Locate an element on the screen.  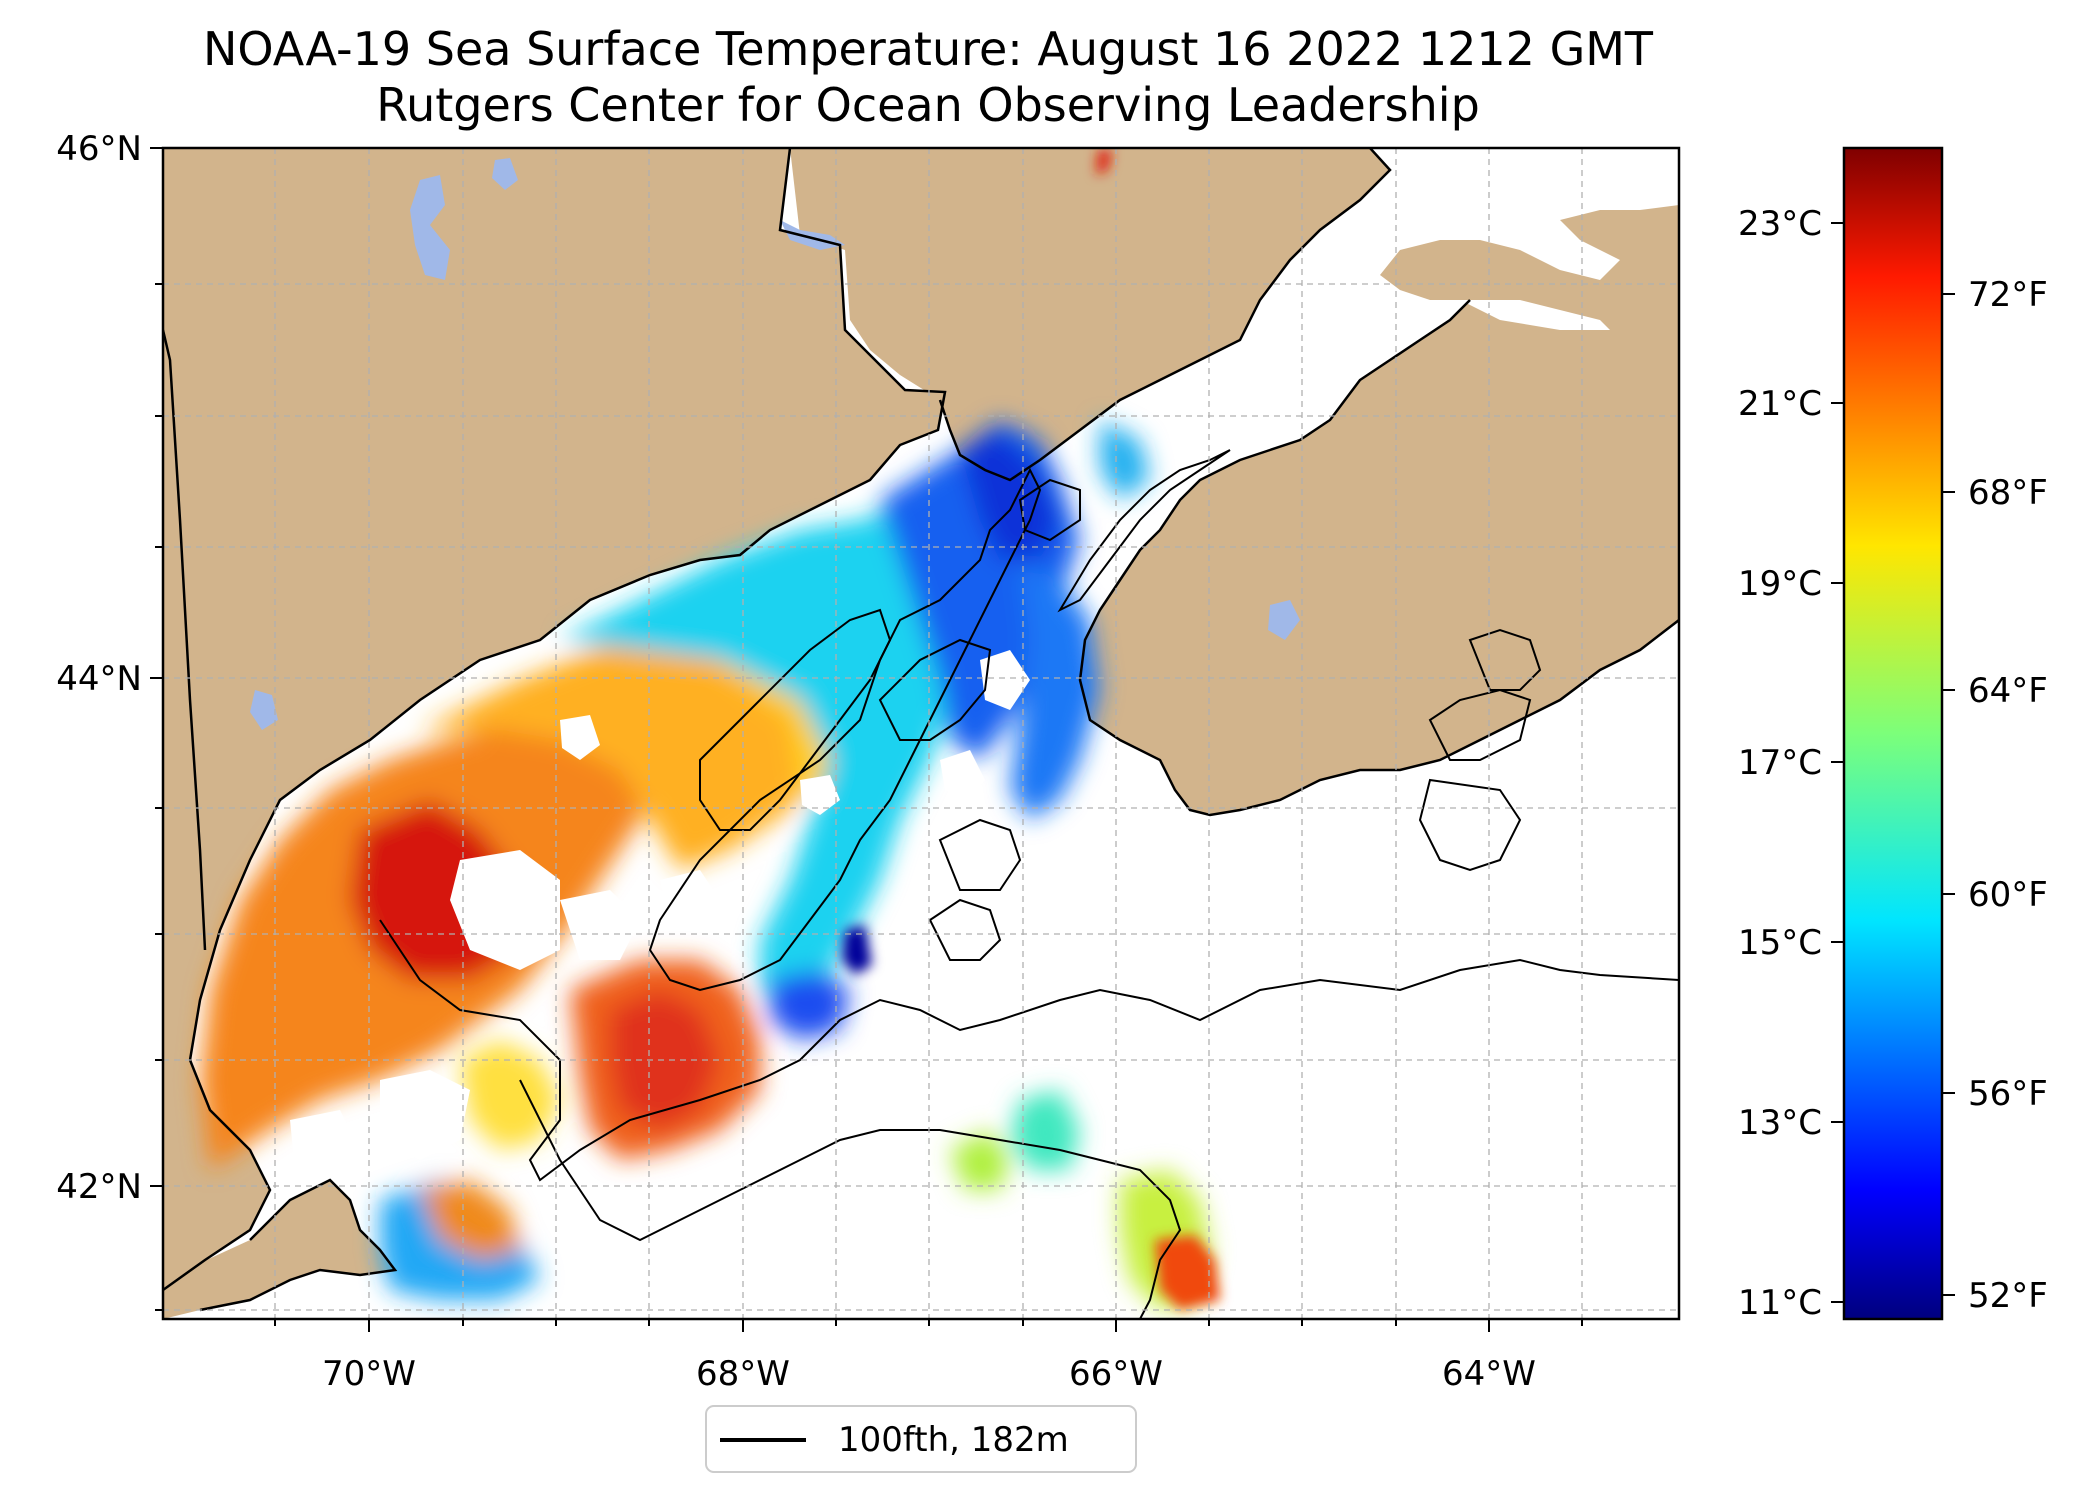
colorbar-frame is located at coordinates (1893, 733).